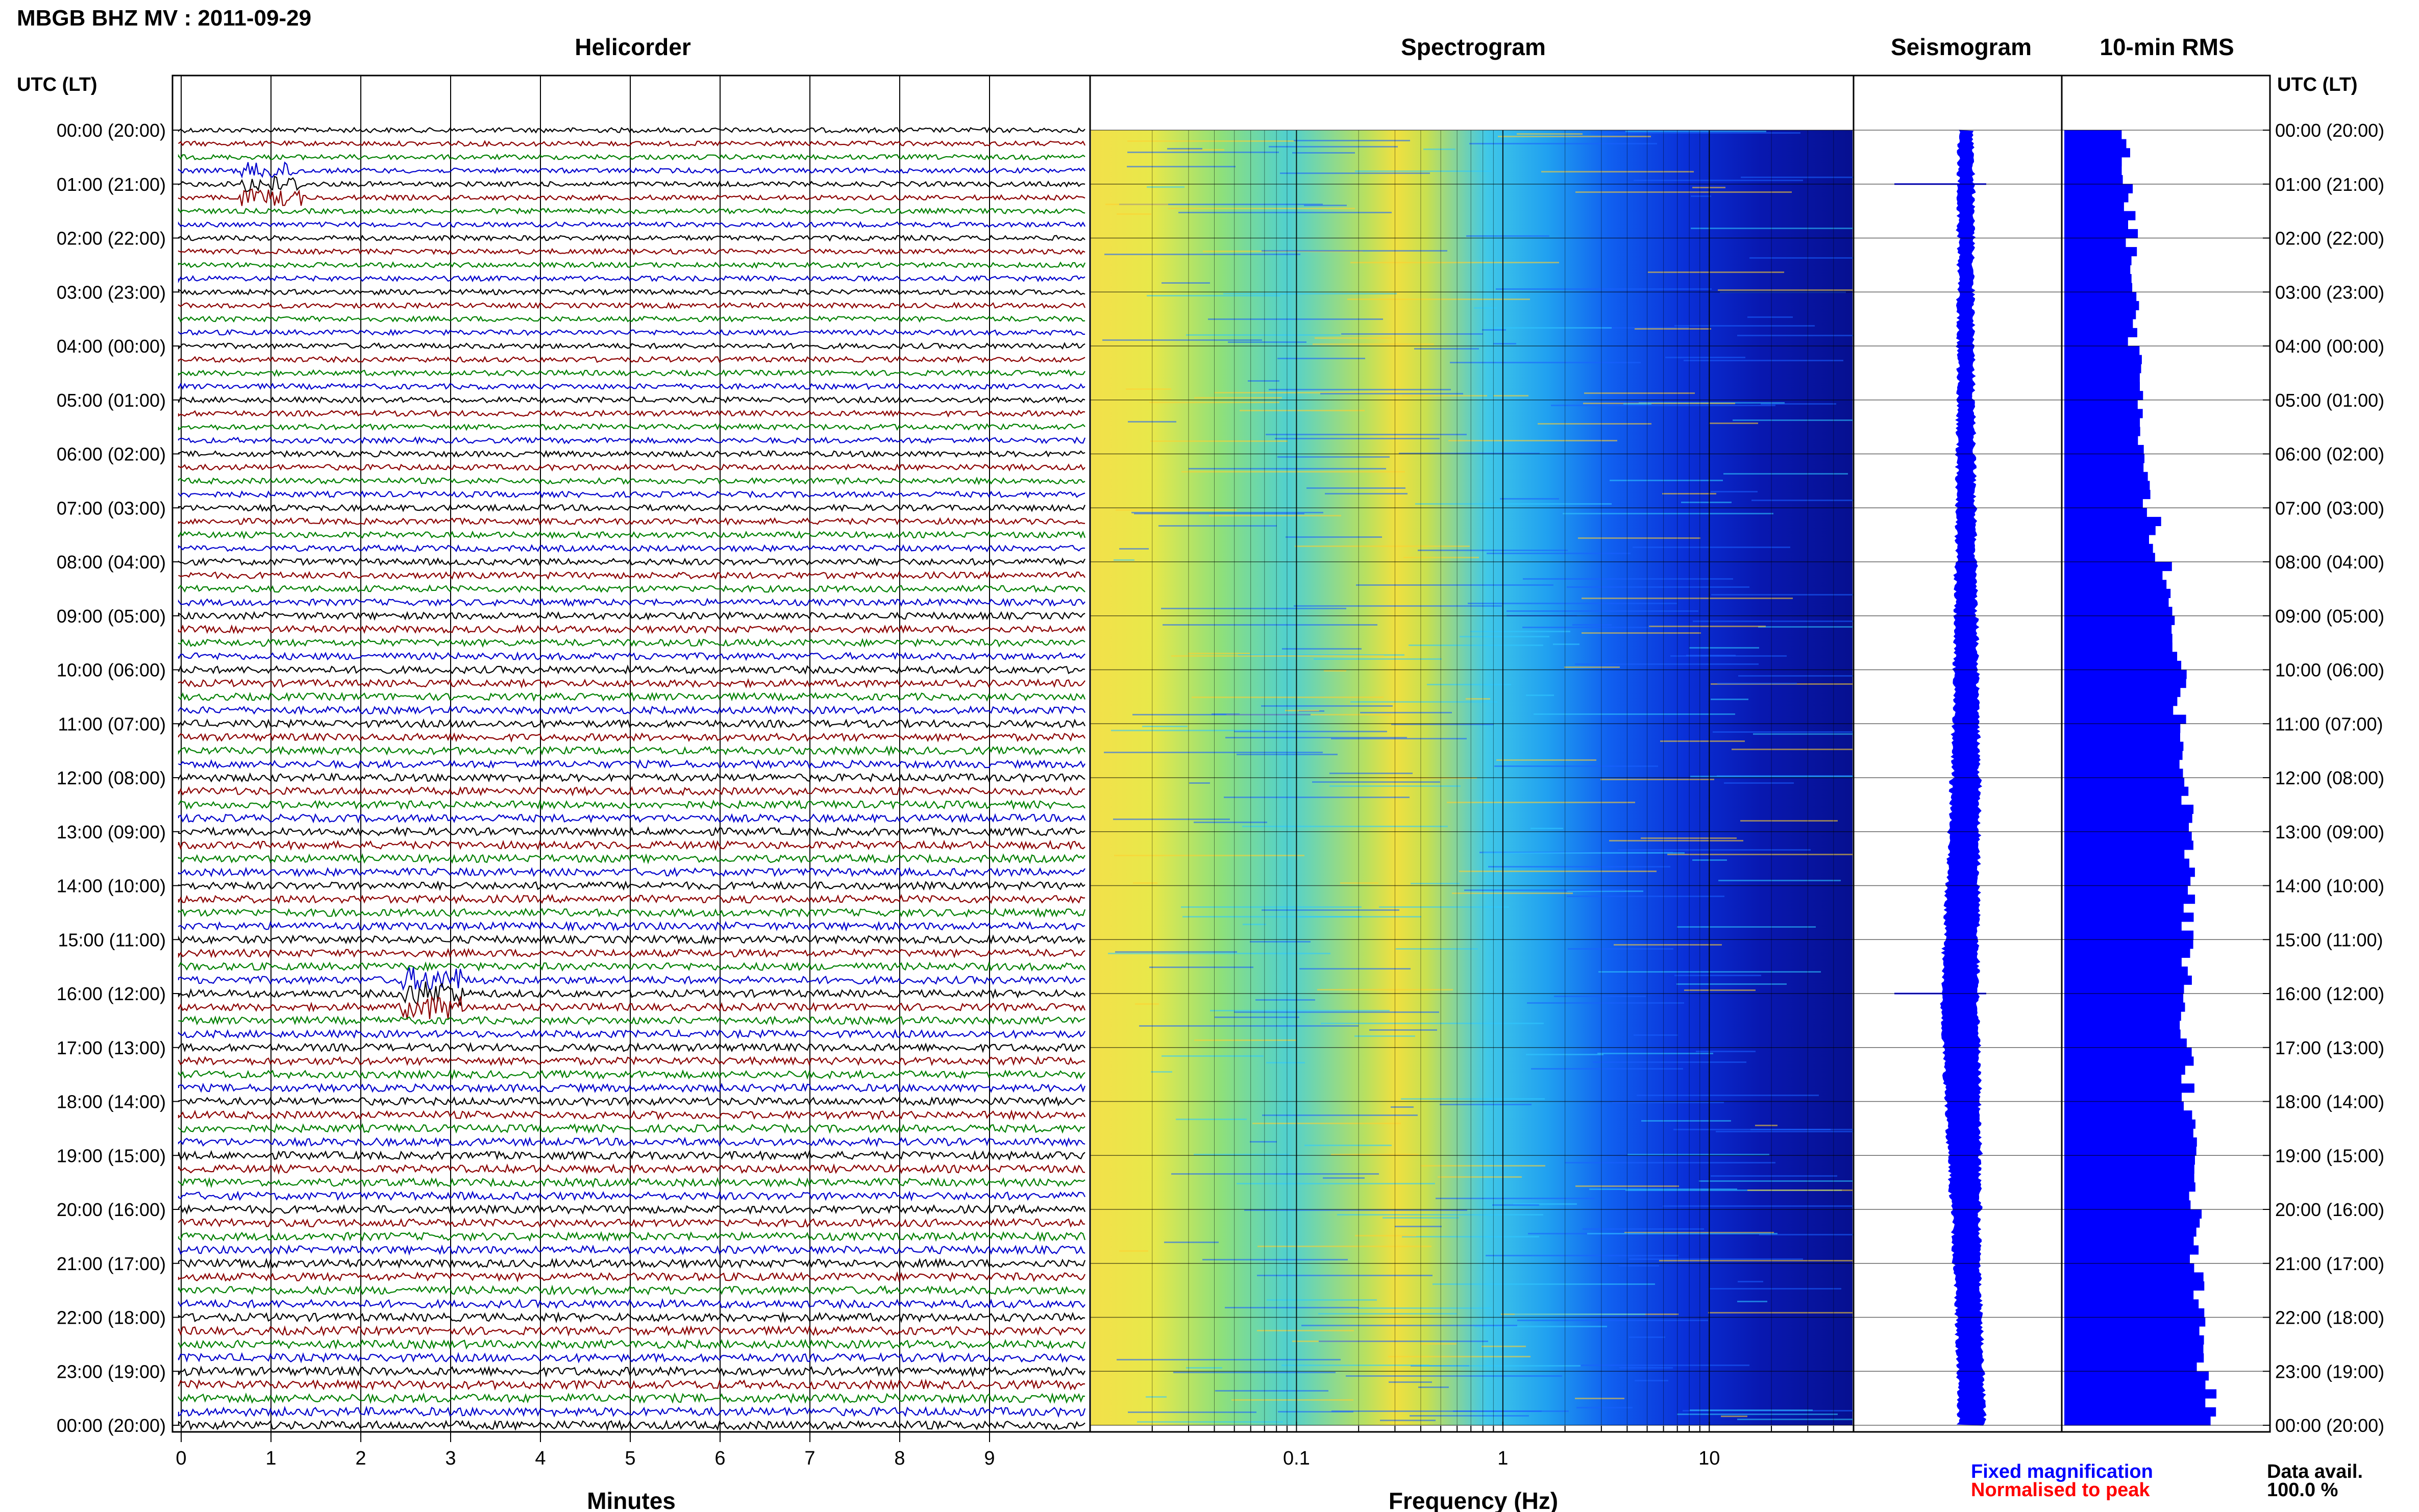 The height and width of the screenshot is (1512, 2419). What do you see at coordinates (111, 1263) in the screenshot?
I see `time-label-left: 21:00 (17:00)` at bounding box center [111, 1263].